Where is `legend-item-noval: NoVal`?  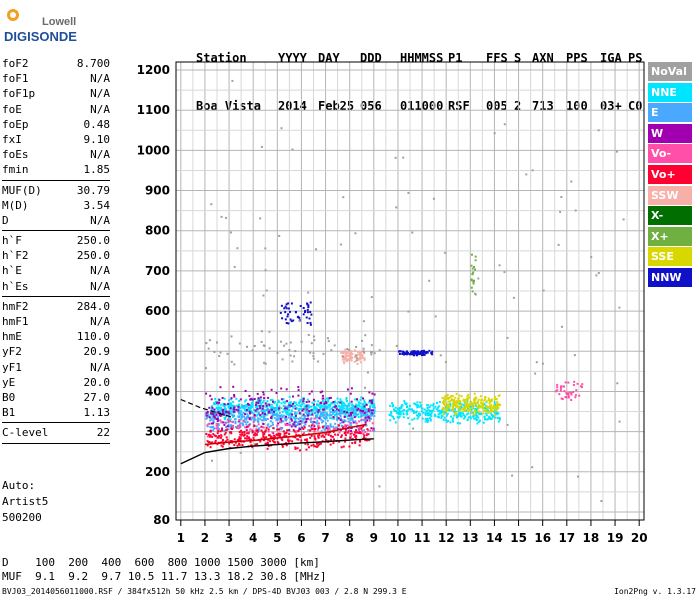 legend-item-noval: NoVal is located at coordinates (670, 71).